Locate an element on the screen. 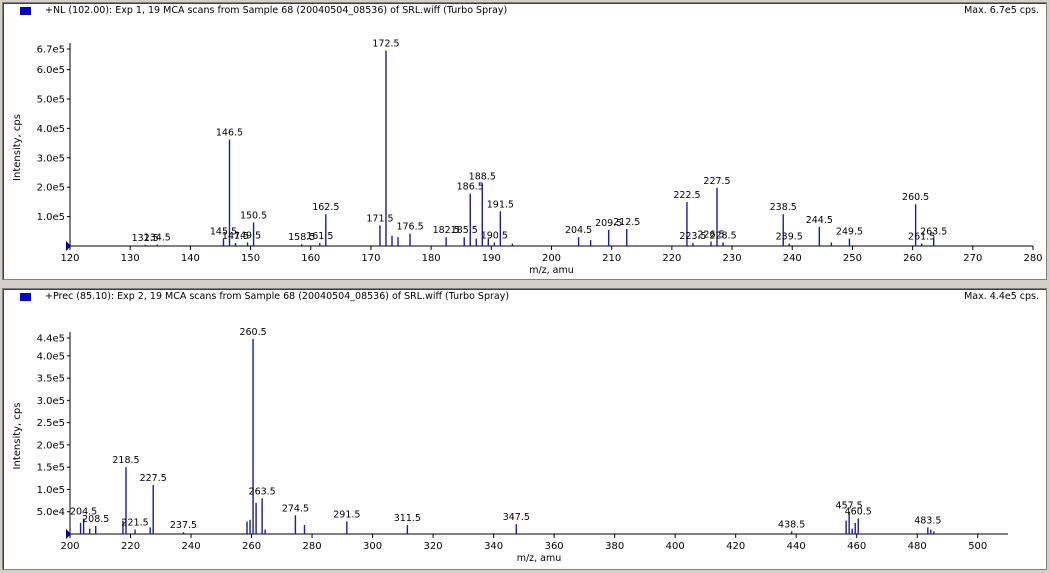 The image size is (1050, 573). max-intensity-label: Max. 6.7e5 cps. is located at coordinates (1001, 10).